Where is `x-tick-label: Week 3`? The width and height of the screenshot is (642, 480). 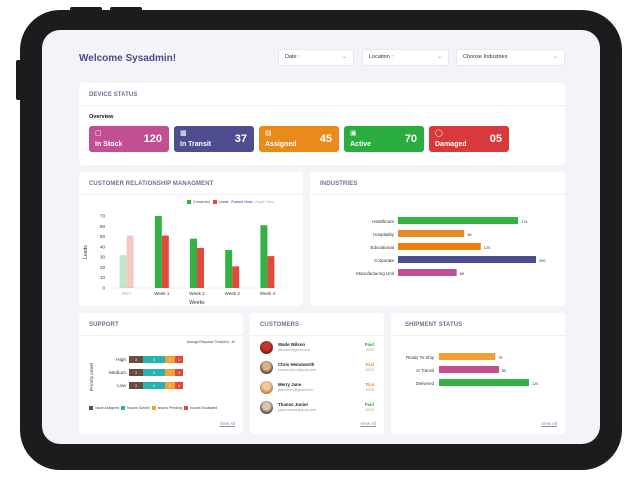
x-tick-label: Week 3 is located at coordinates (233, 293).